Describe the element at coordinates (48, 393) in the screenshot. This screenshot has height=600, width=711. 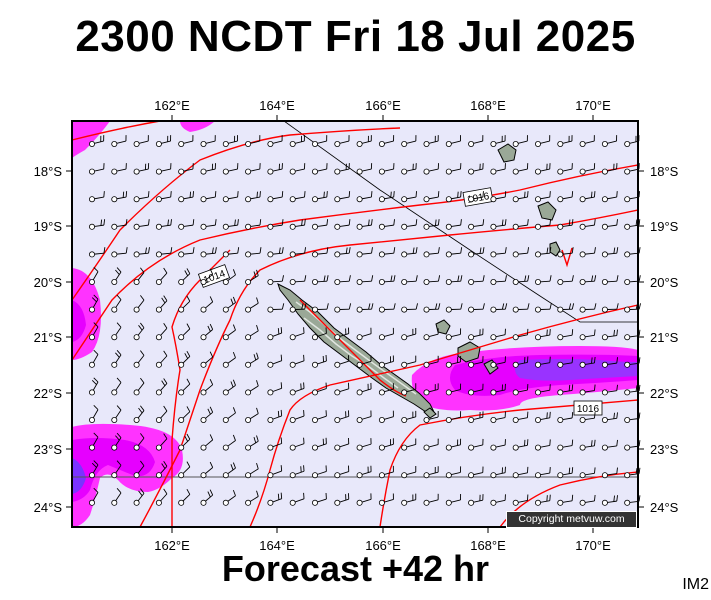
I see `lat-label: 22°S` at that location.